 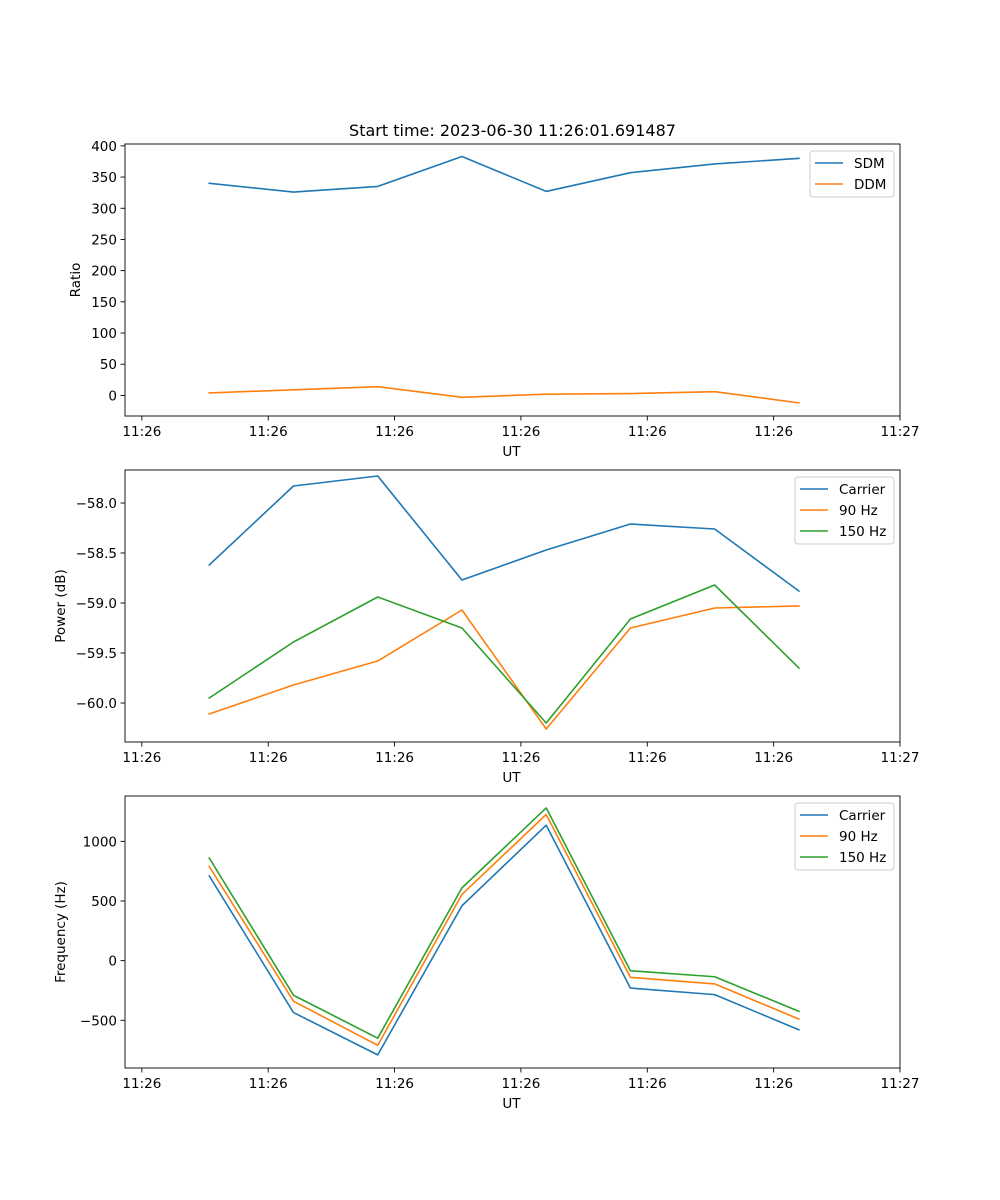 What do you see at coordinates (104, 178) in the screenshot?
I see `y-tick-label: 350` at bounding box center [104, 178].